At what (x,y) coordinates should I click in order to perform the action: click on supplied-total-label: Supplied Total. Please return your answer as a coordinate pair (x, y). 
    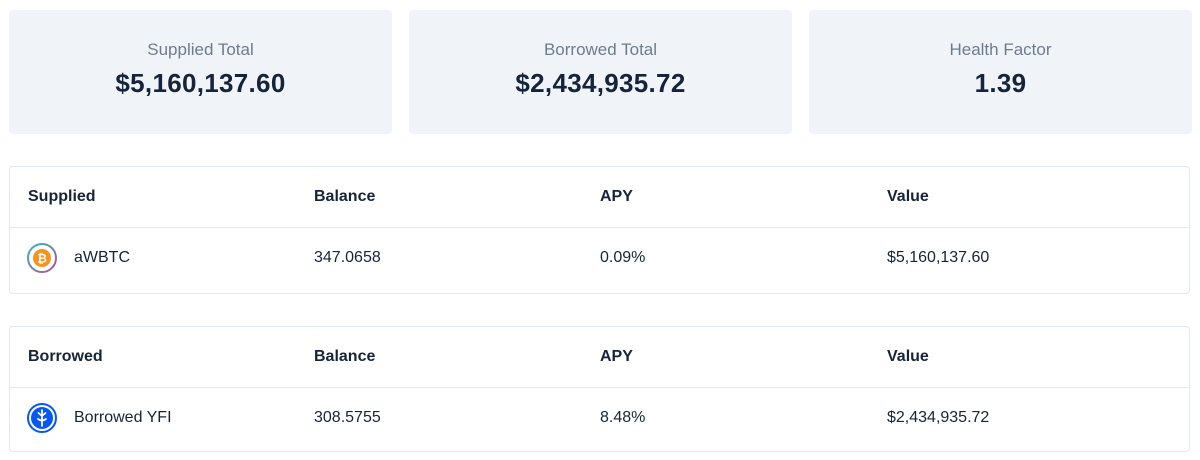
    Looking at the image, I should click on (200, 49).